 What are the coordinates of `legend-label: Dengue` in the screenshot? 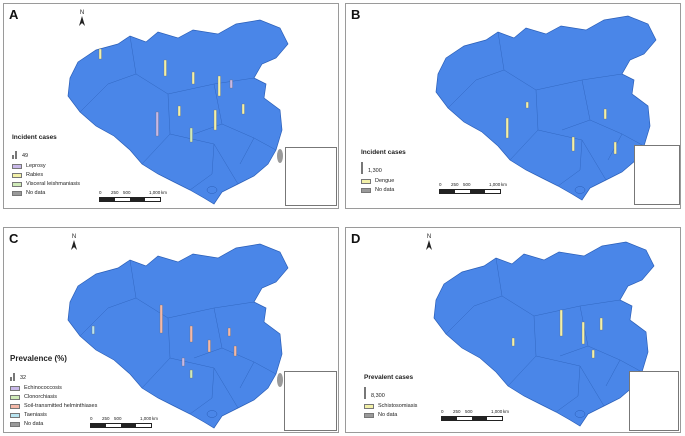 It's located at (385, 181).